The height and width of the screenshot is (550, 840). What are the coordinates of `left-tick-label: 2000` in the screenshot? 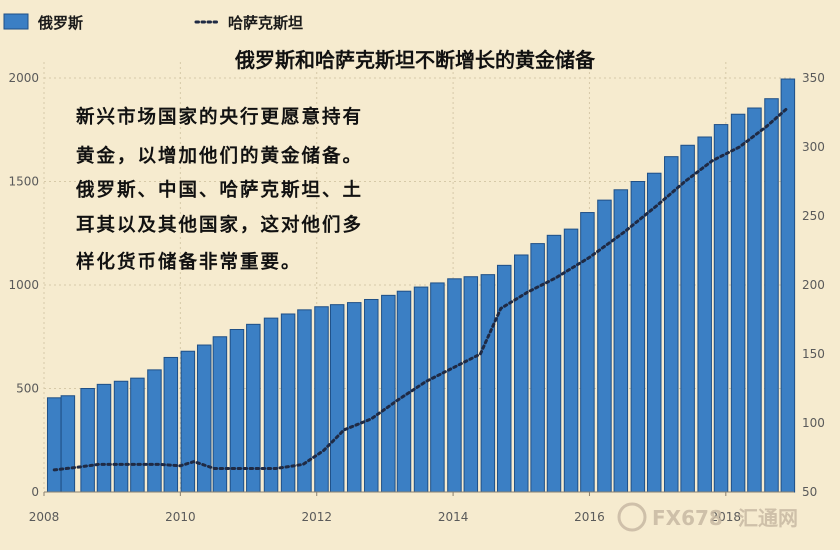 It's located at (23, 78).